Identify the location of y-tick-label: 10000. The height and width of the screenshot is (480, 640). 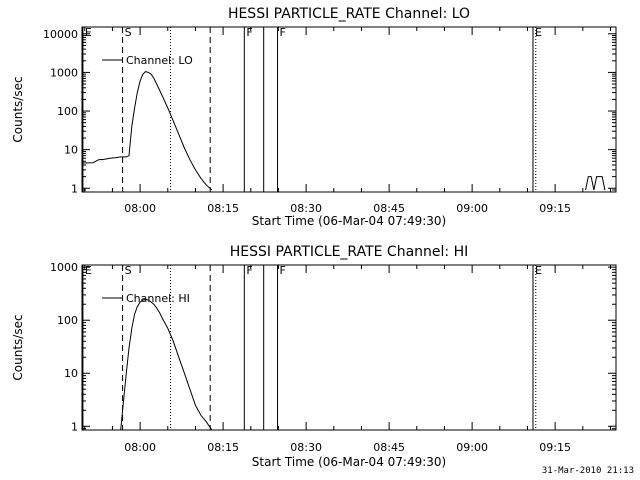
(60, 34).